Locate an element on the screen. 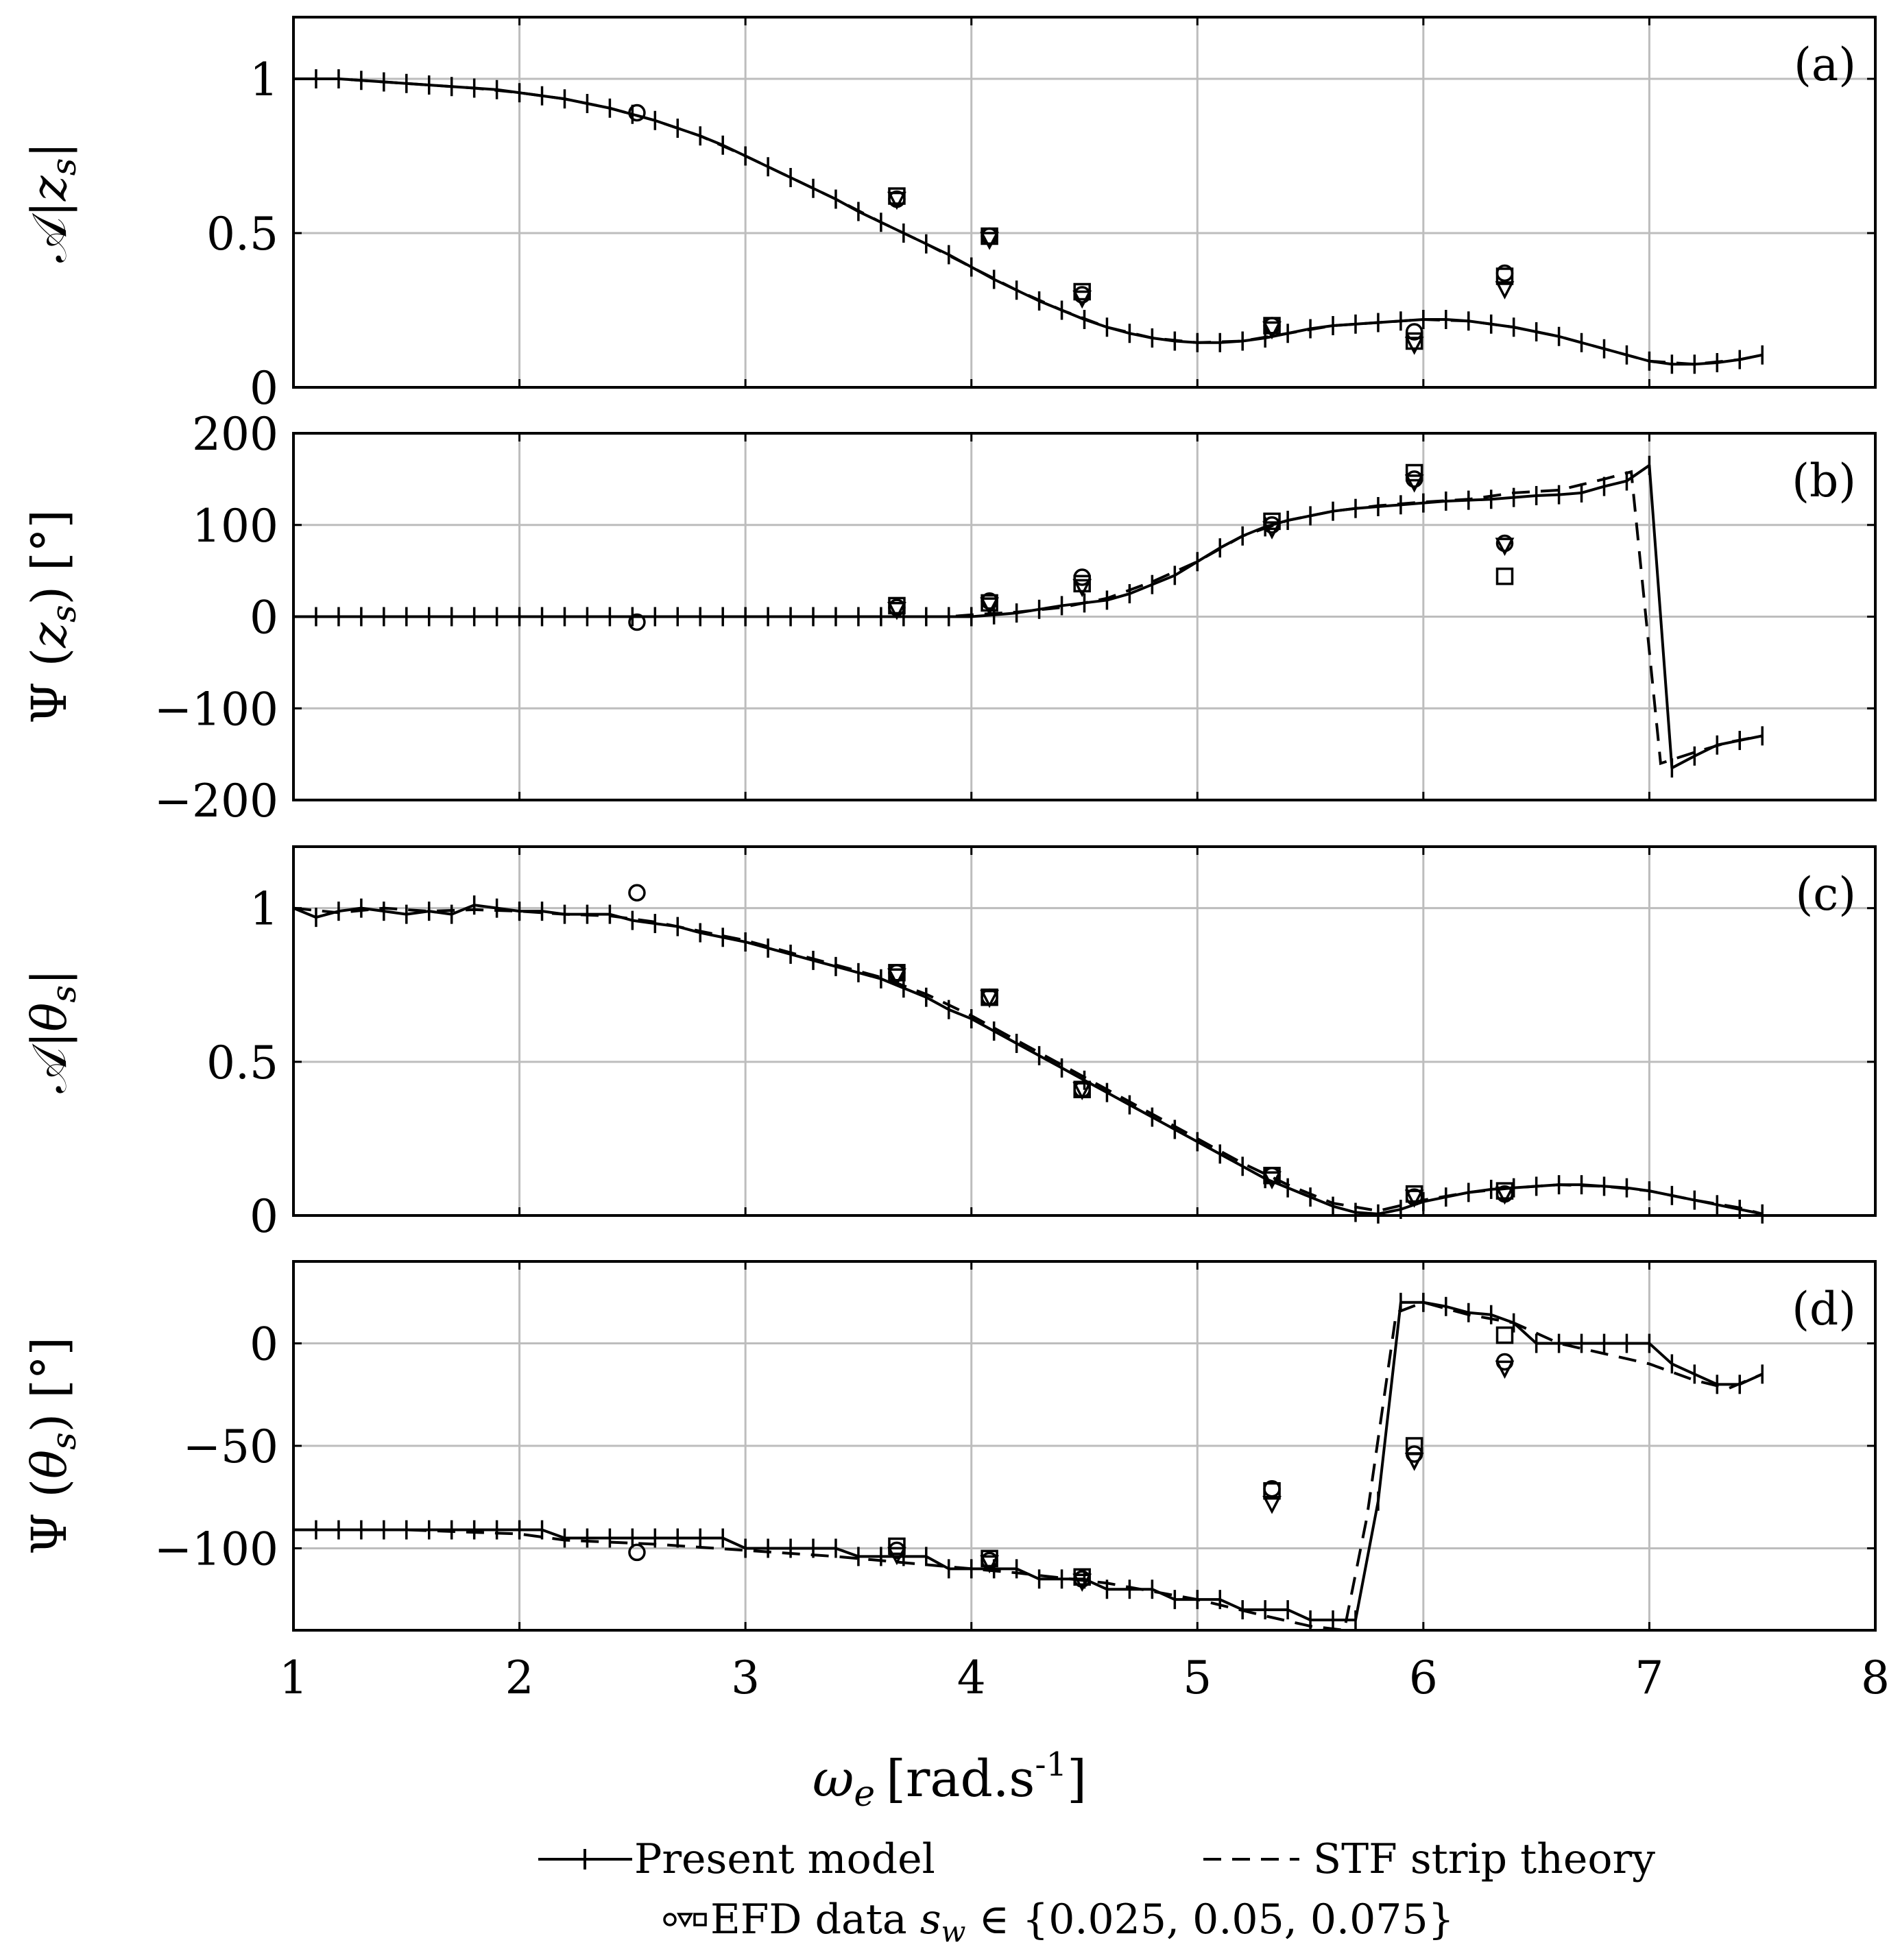 This screenshot has height=1960, width=1900. y-tick-label: 100 is located at coordinates (235, 526).